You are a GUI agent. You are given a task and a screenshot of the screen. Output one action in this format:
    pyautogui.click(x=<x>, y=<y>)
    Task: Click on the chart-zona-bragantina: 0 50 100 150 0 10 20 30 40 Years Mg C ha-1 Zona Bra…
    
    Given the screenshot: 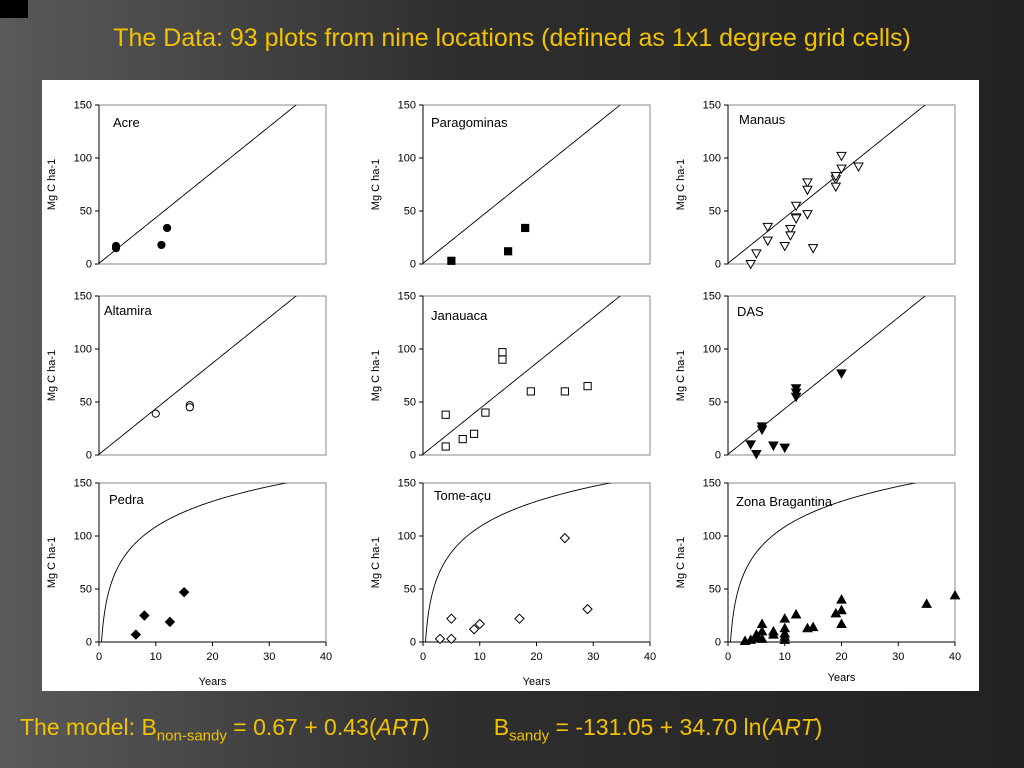 What is the action you would take?
    pyautogui.click(x=818, y=581)
    